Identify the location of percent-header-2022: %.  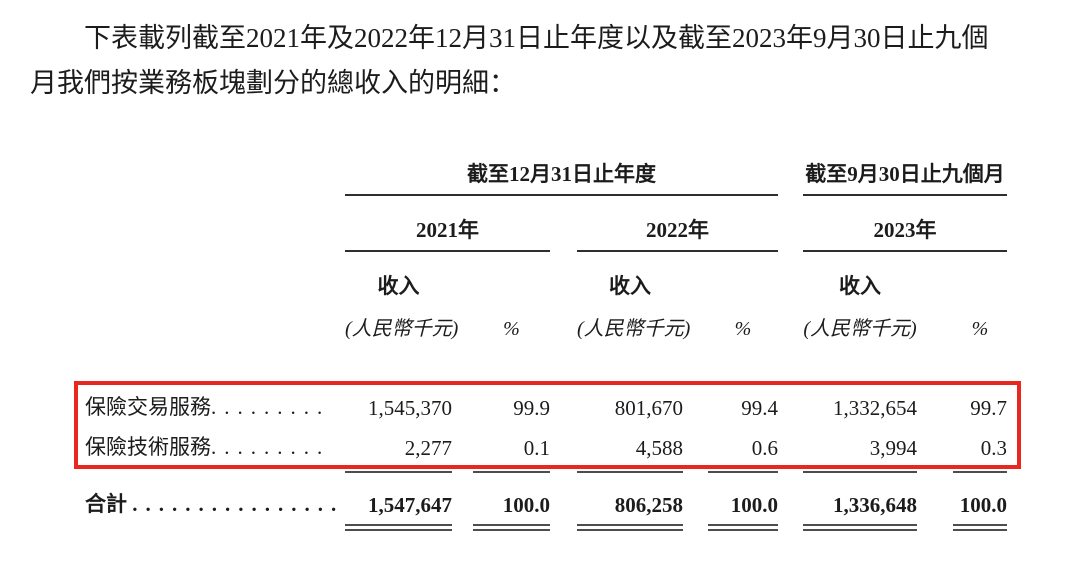
(743, 329).